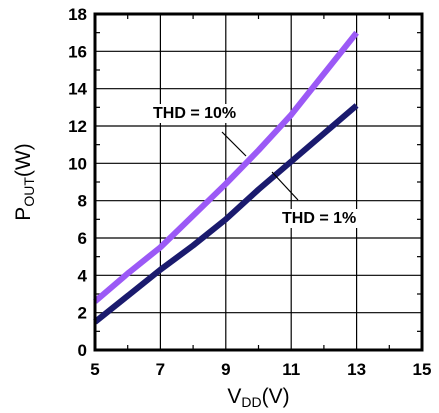 The height and width of the screenshot is (413, 439). What do you see at coordinates (23, 160) in the screenshot?
I see `y-axis-label-unit: (W)` at bounding box center [23, 160].